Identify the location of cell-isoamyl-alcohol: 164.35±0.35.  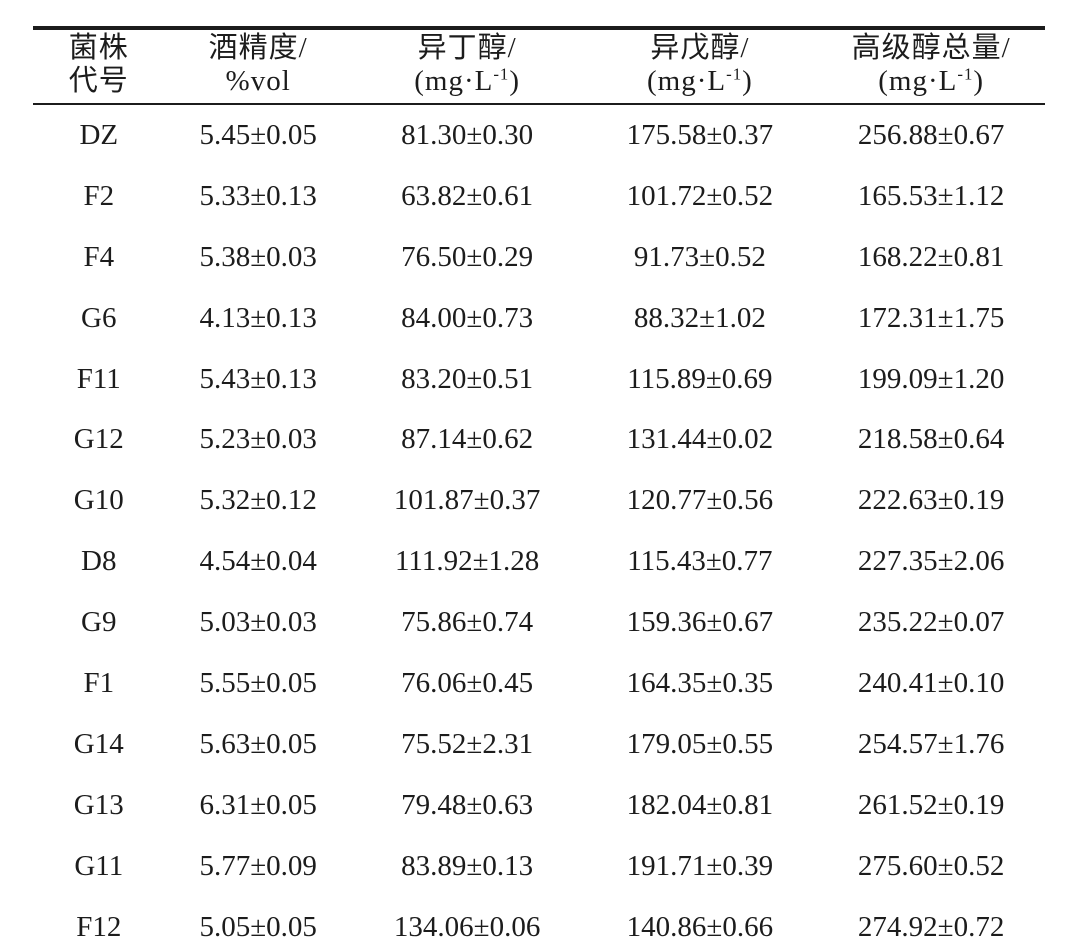
(700, 682).